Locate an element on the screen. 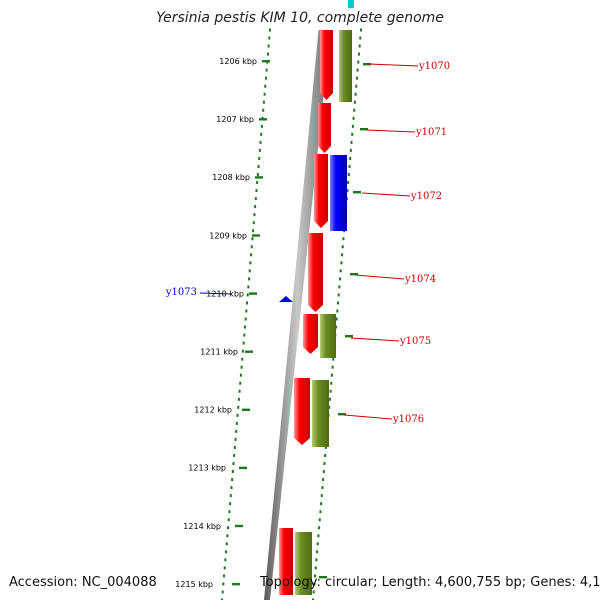 The height and width of the screenshot is (600, 600). ruler-label: 1207 kbp is located at coordinates (235, 119).